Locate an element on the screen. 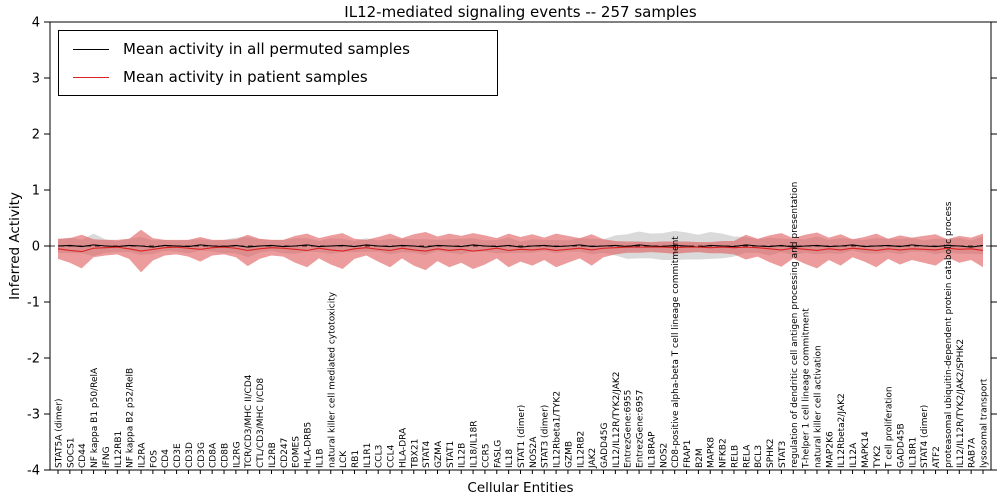 The height and width of the screenshot is (500, 1000). y-tick-label: -4 is located at coordinates (33, 471).